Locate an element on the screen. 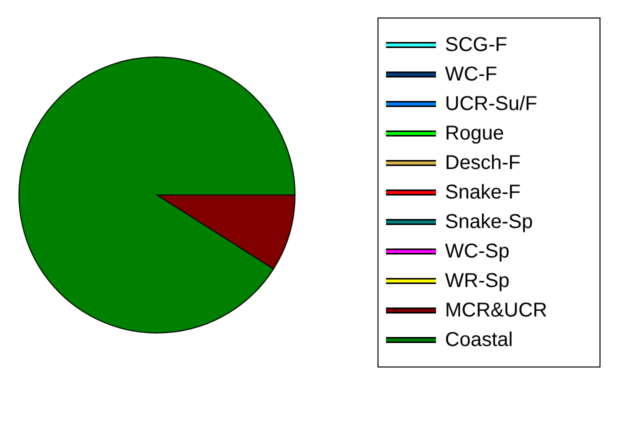 This screenshot has width=629, height=448. legend-label: SCG-F is located at coordinates (476, 45).